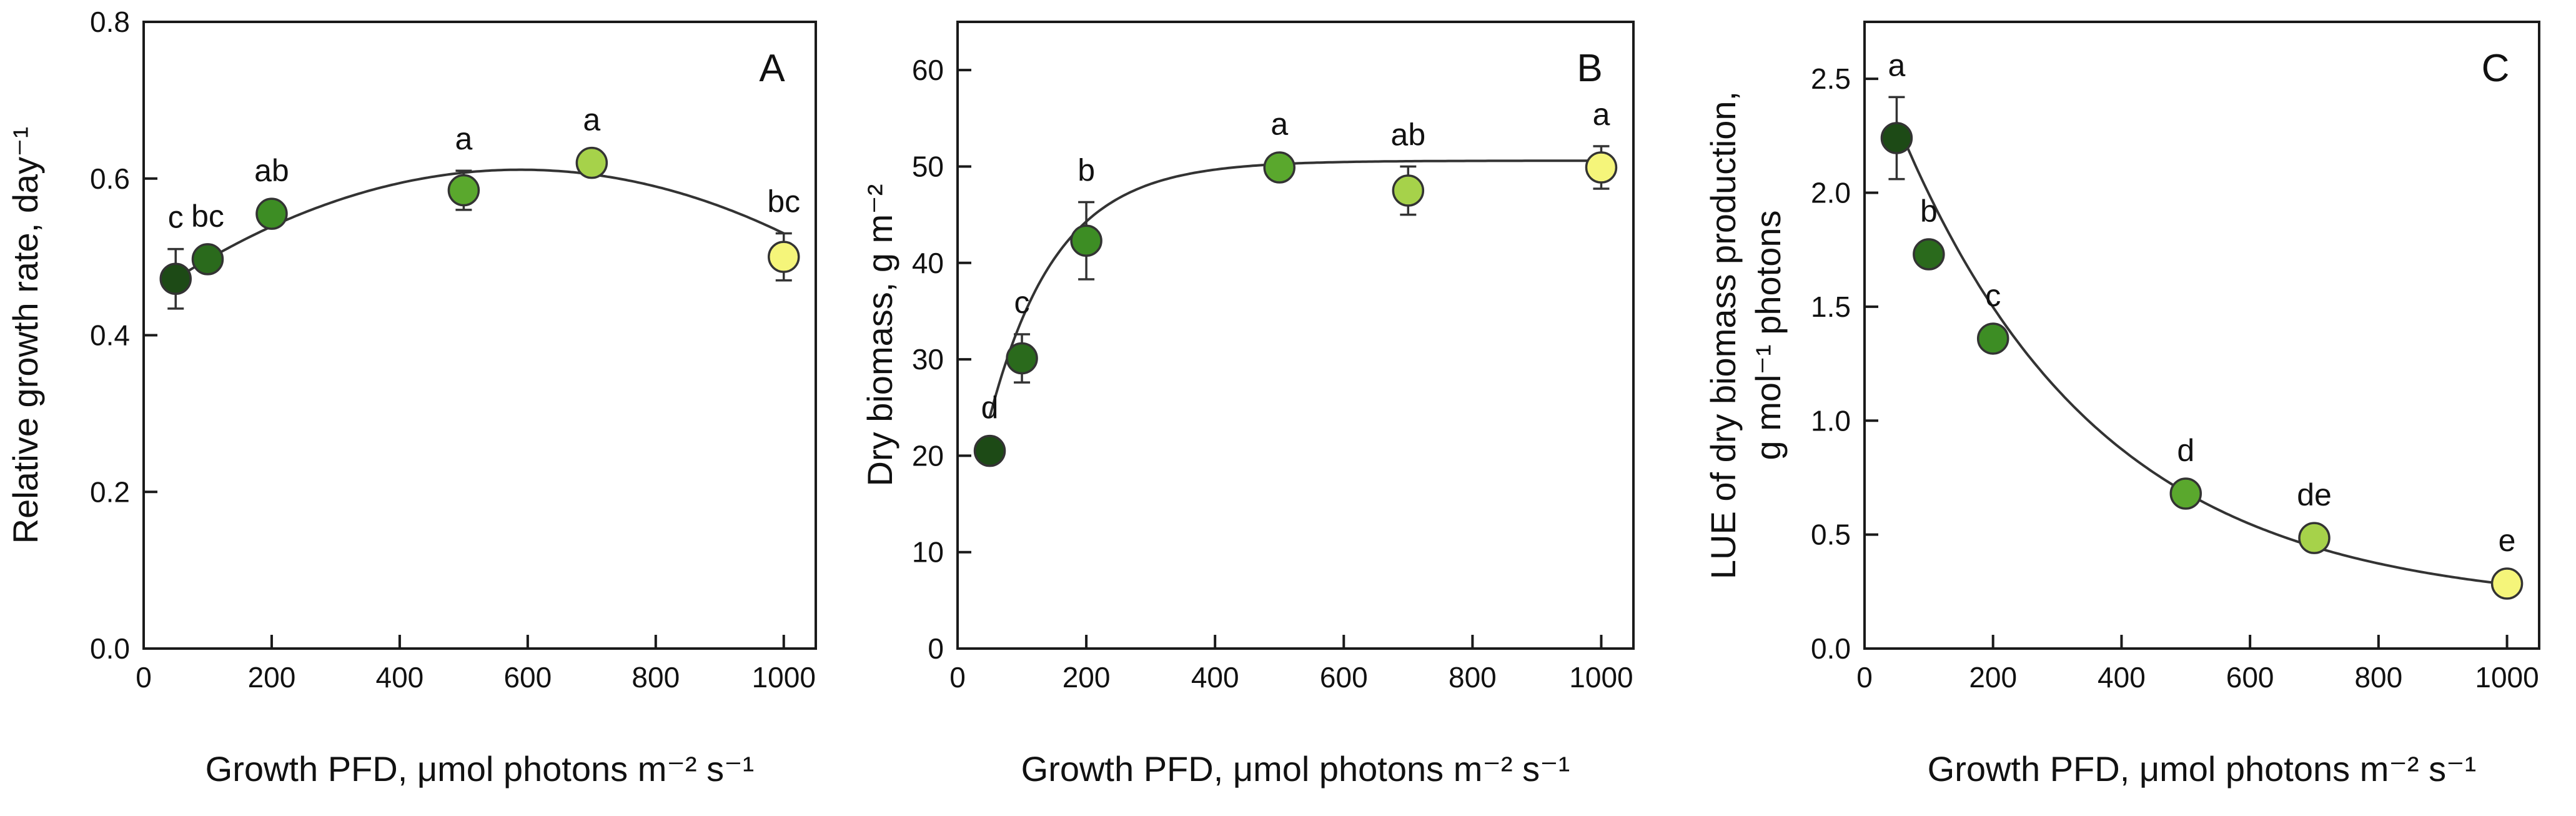  I want to click on panel-label: A, so click(772, 68).